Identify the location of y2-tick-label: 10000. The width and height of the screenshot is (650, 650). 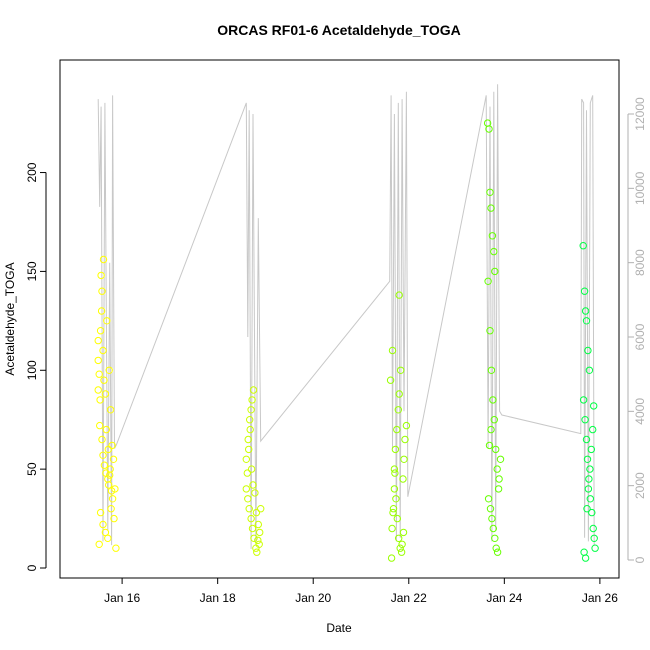
(640, 188).